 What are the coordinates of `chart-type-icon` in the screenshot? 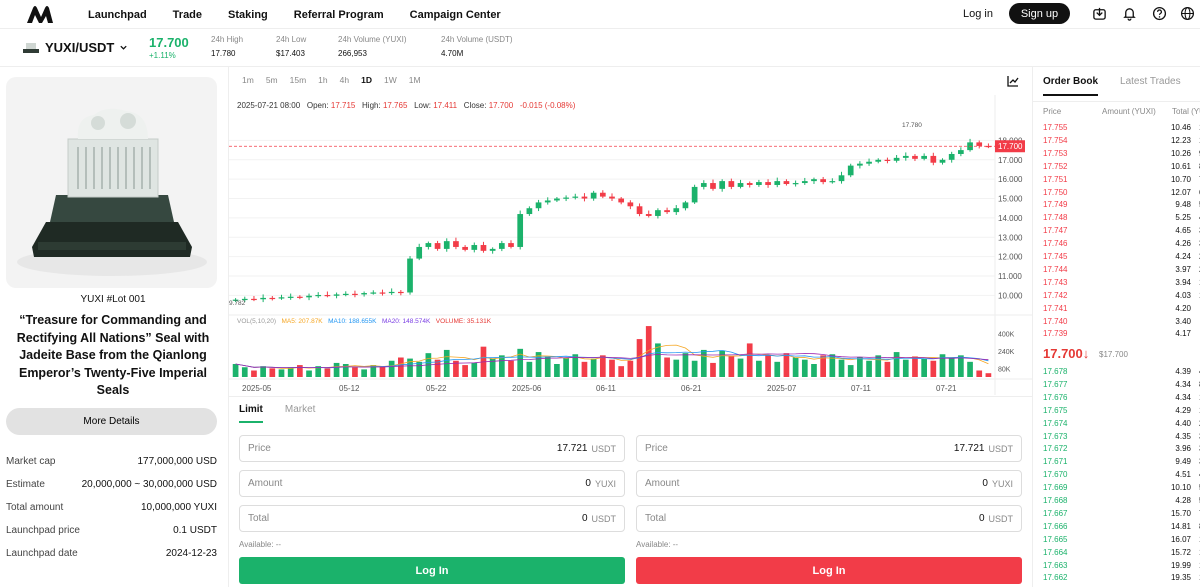 It's located at (1013, 81).